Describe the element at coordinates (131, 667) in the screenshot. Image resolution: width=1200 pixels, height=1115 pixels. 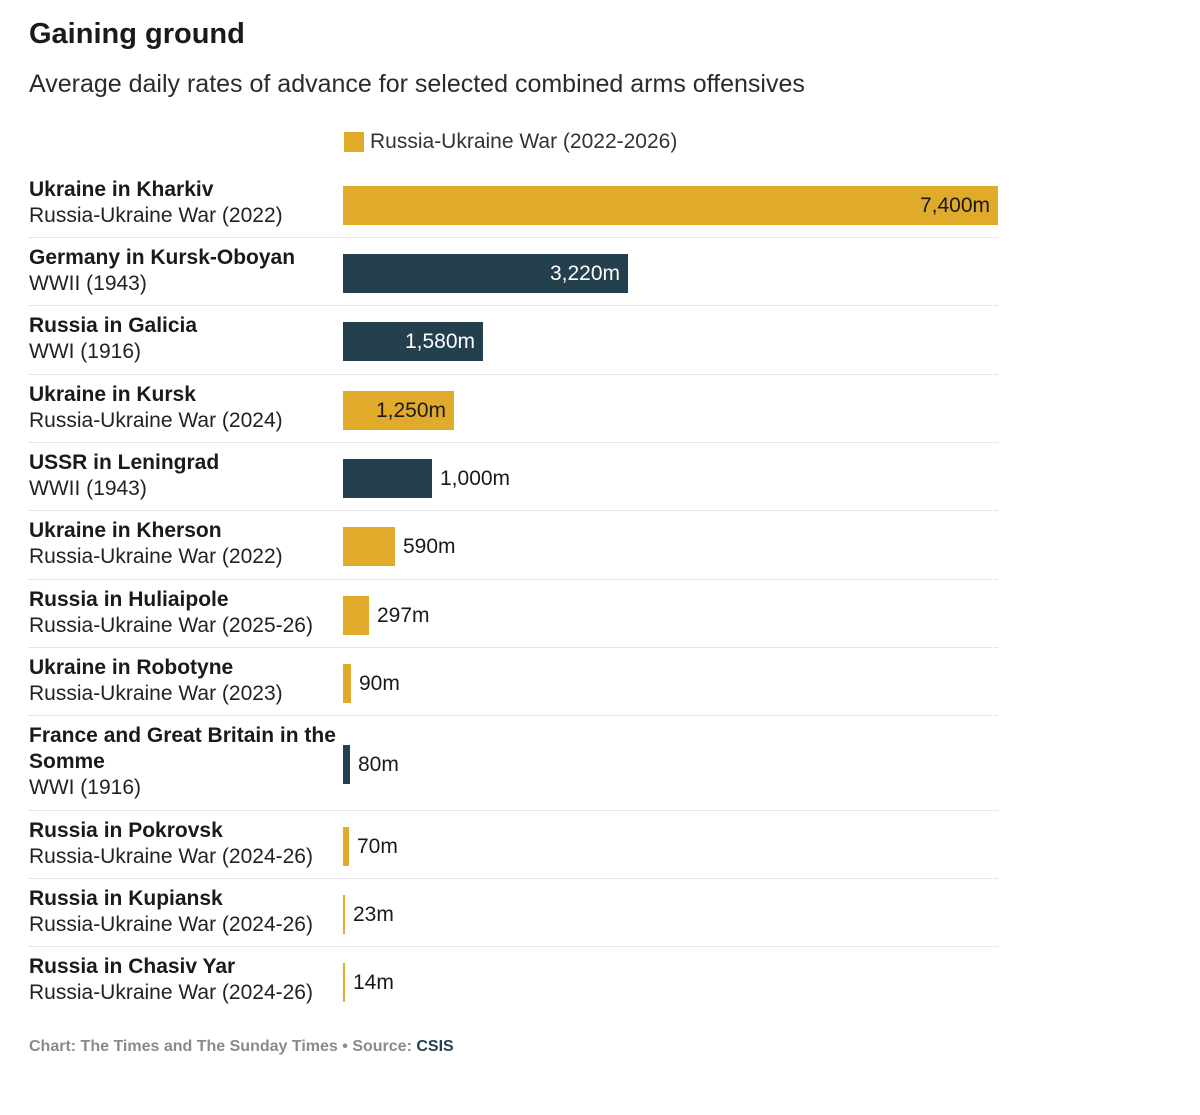
I see `offensive-name: Ukraine in Robotyne` at that location.